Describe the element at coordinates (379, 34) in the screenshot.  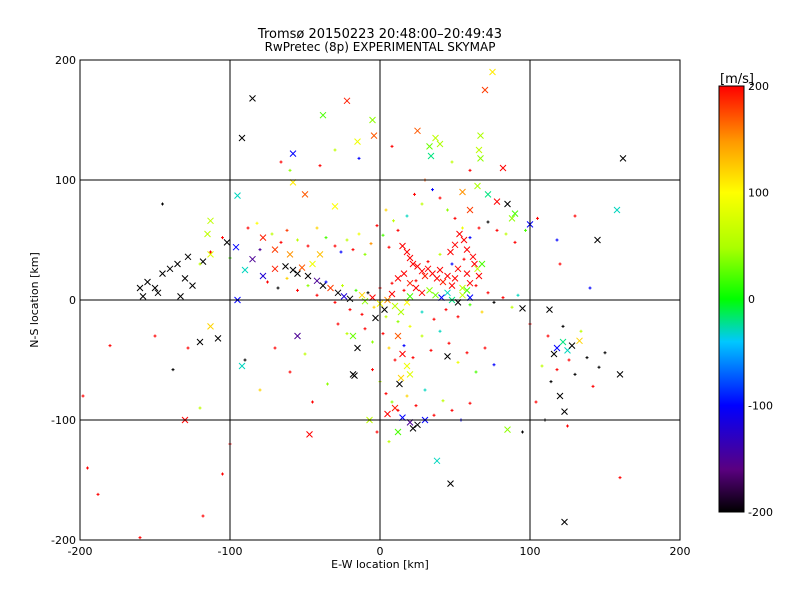
I see `chart-title: Tromsø 20150223 20:48:00–20:49:43` at that location.